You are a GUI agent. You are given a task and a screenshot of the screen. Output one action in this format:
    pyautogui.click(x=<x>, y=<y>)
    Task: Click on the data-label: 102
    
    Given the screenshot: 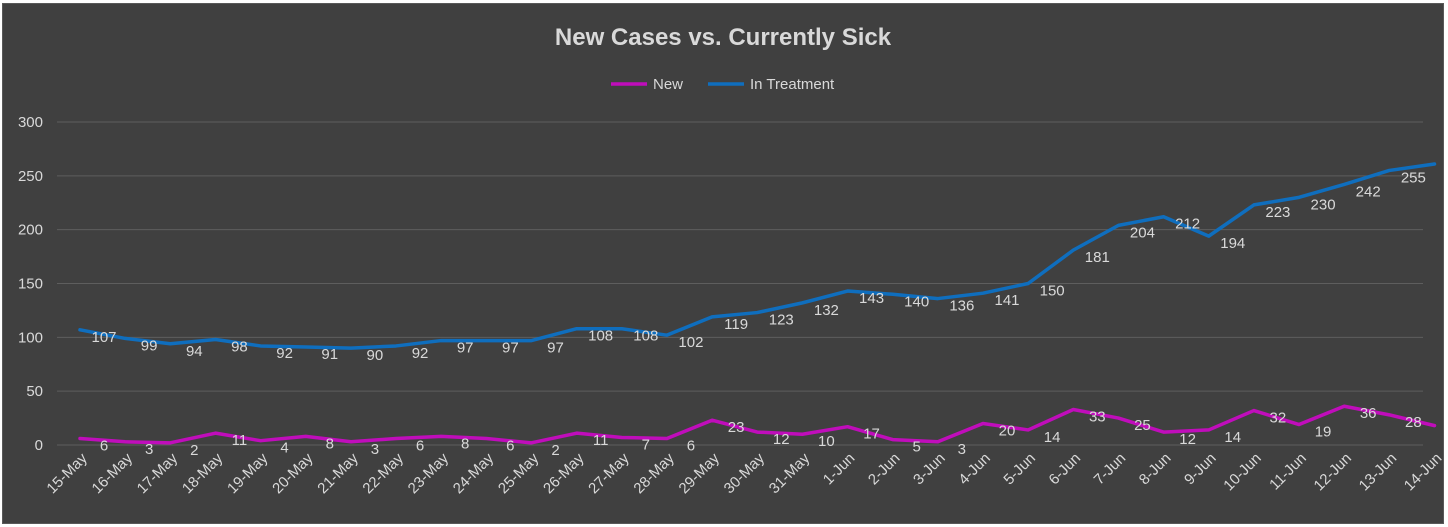 What is the action you would take?
    pyautogui.click(x=690, y=342)
    